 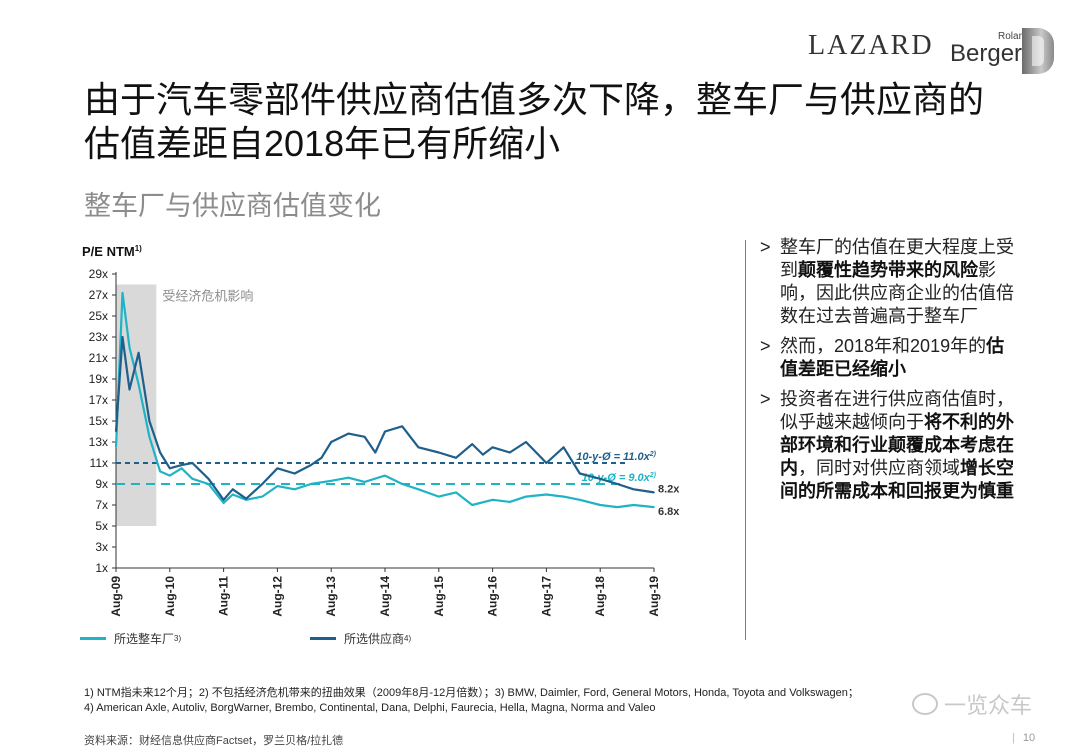 I want to click on legend-item-supplier: 所选供应商 4), so click(x=360, y=638).